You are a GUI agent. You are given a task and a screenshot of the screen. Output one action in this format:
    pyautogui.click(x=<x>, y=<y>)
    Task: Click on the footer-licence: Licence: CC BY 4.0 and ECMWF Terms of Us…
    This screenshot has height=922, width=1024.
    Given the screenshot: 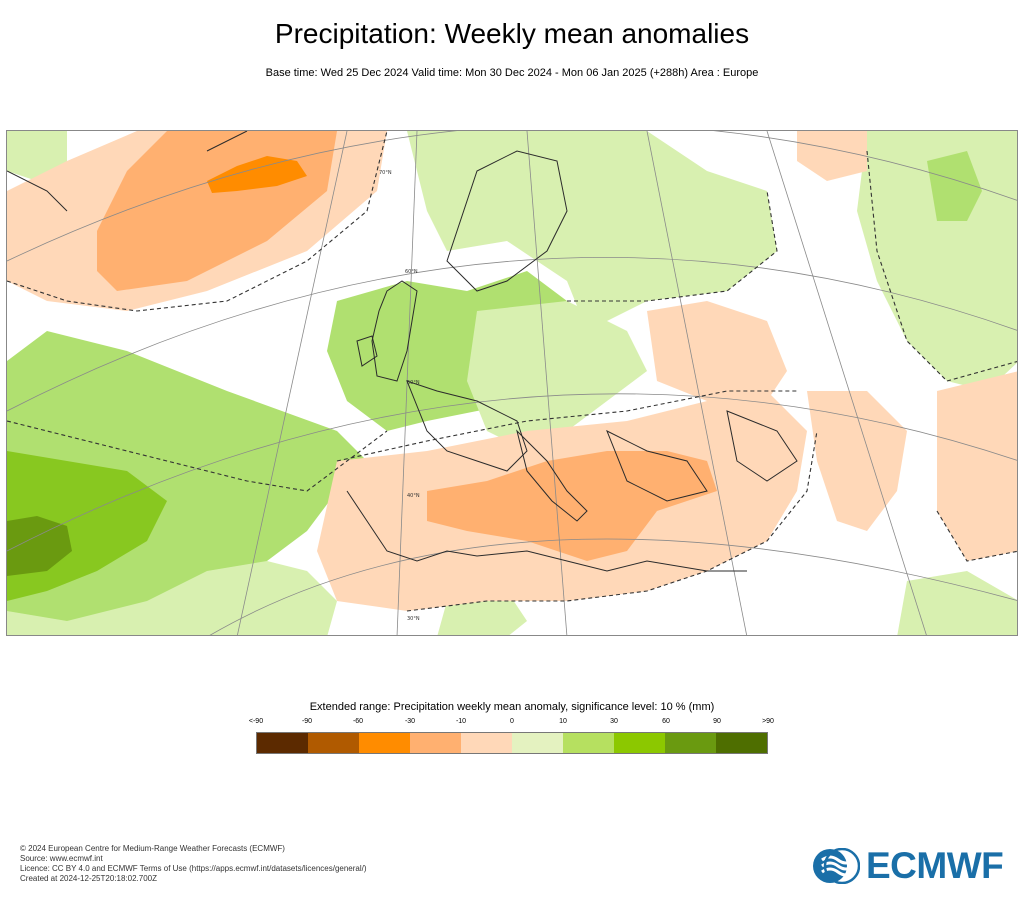 What is the action you would take?
    pyautogui.click(x=193, y=868)
    